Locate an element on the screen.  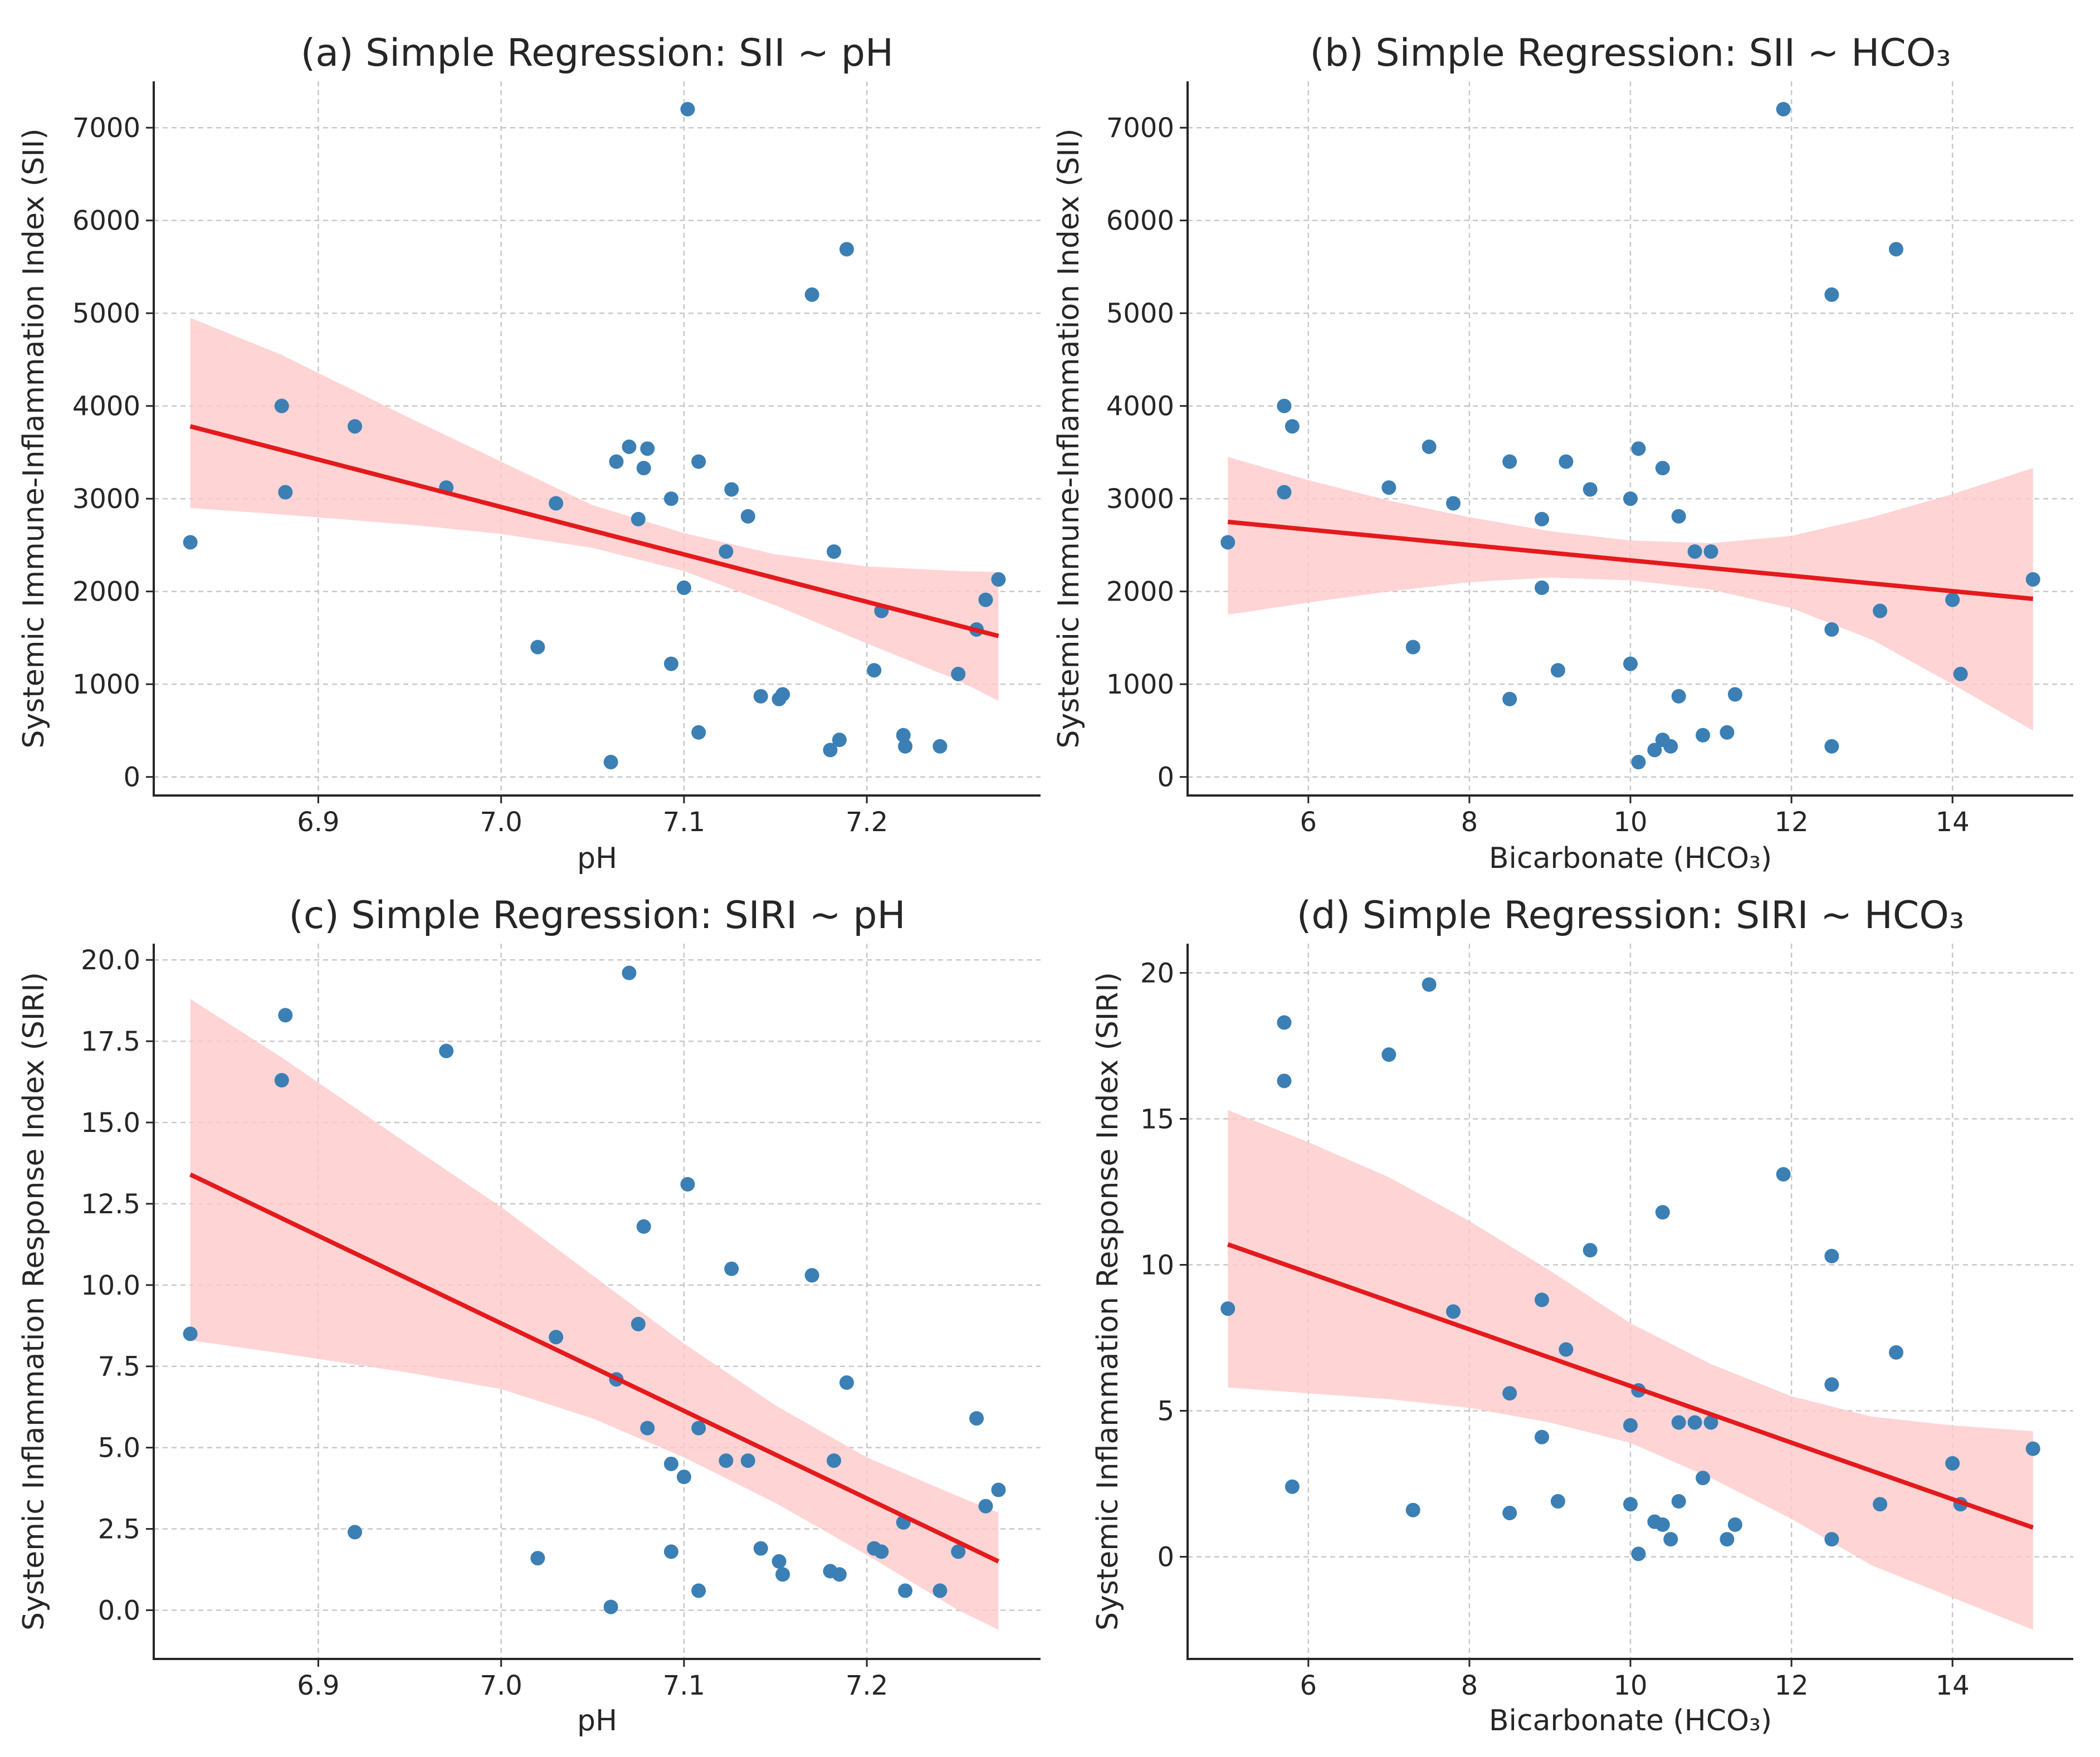
x-tick-label: 12 is located at coordinates (1792, 822).